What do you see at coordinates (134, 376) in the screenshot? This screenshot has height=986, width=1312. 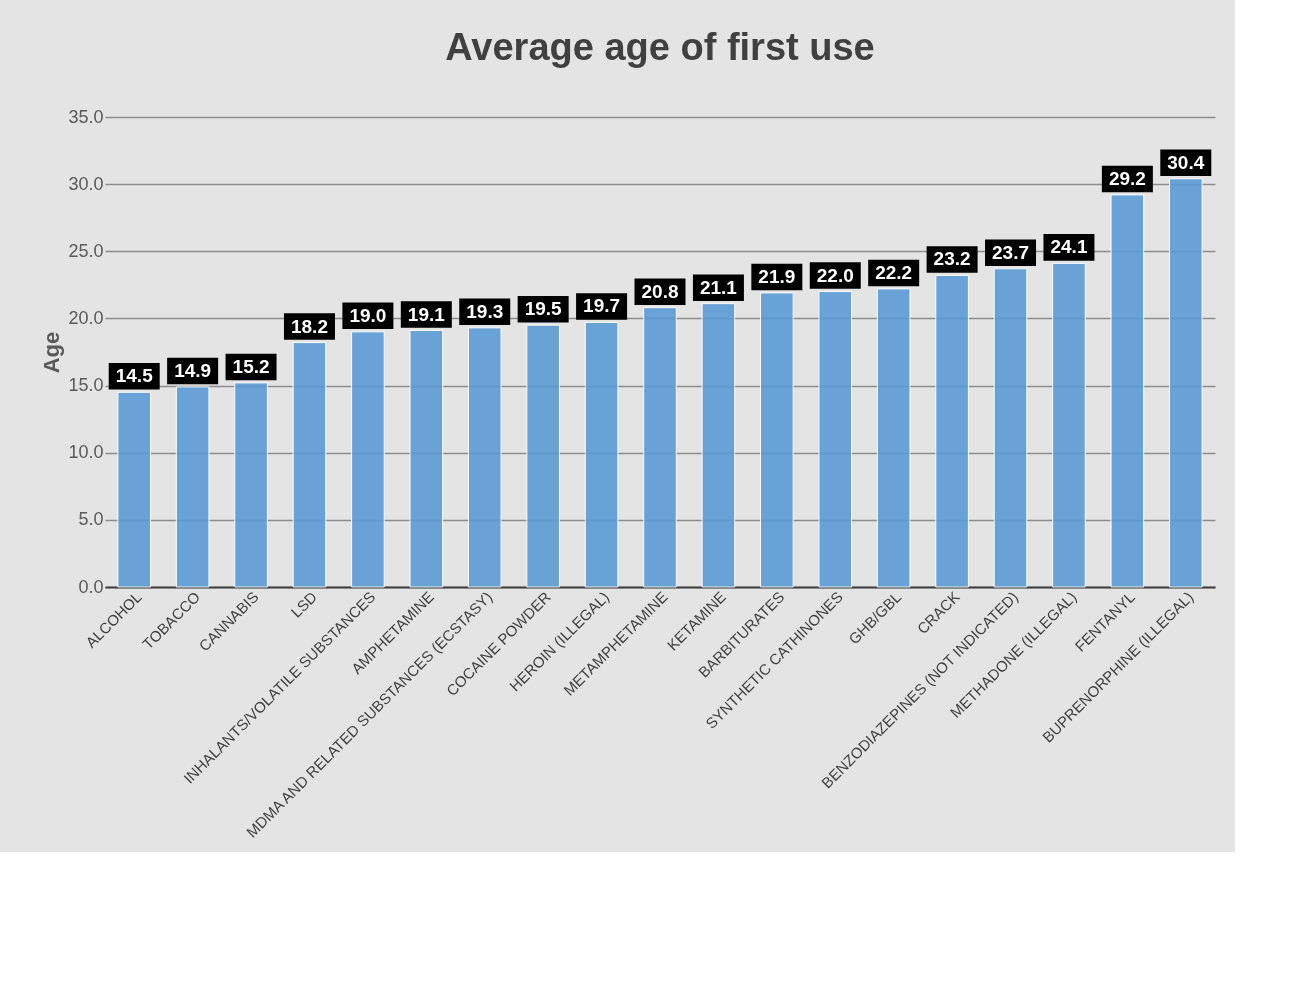 I see `data-label: 14.5` at bounding box center [134, 376].